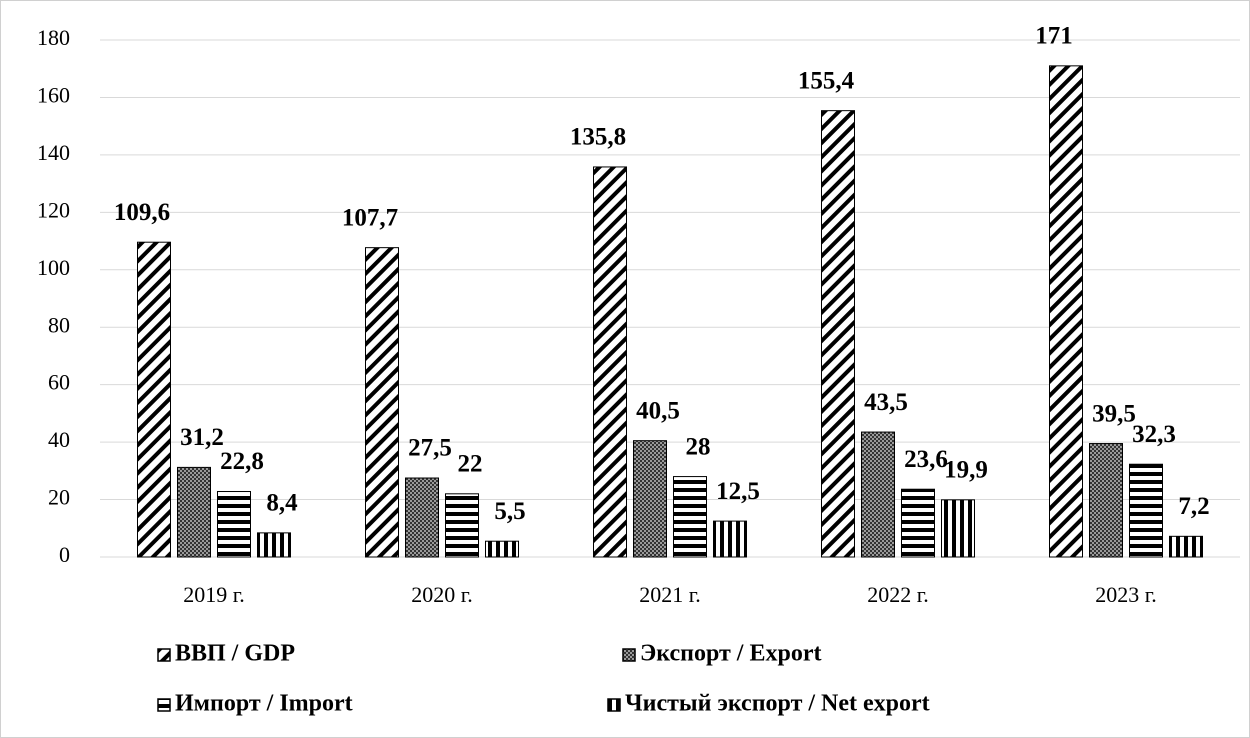 The width and height of the screenshot is (1250, 738). Describe the element at coordinates (826, 80) in the screenshot. I see `value-label: 155,4` at that location.